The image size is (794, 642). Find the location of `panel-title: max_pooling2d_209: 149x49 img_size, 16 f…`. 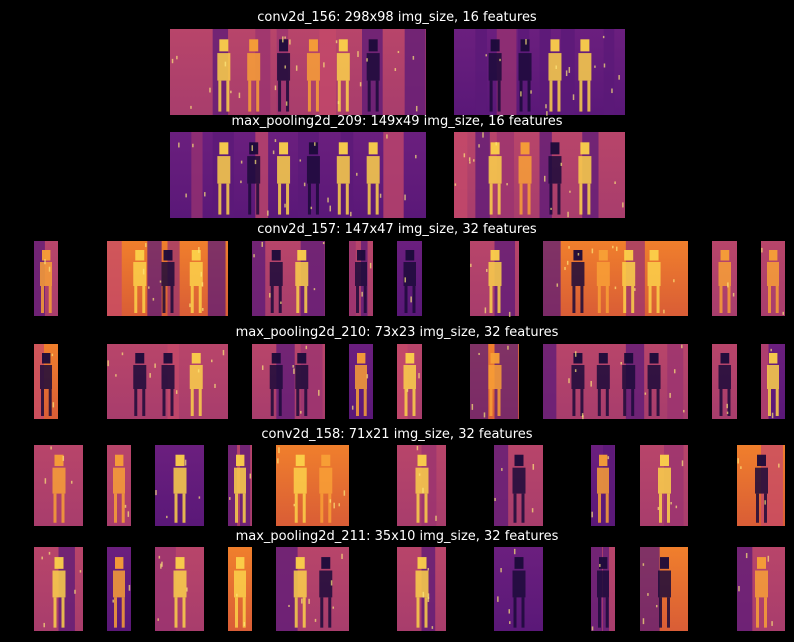

panel-title: max_pooling2d_209: 149x49 img_size, 16 f… is located at coordinates (396, 121).